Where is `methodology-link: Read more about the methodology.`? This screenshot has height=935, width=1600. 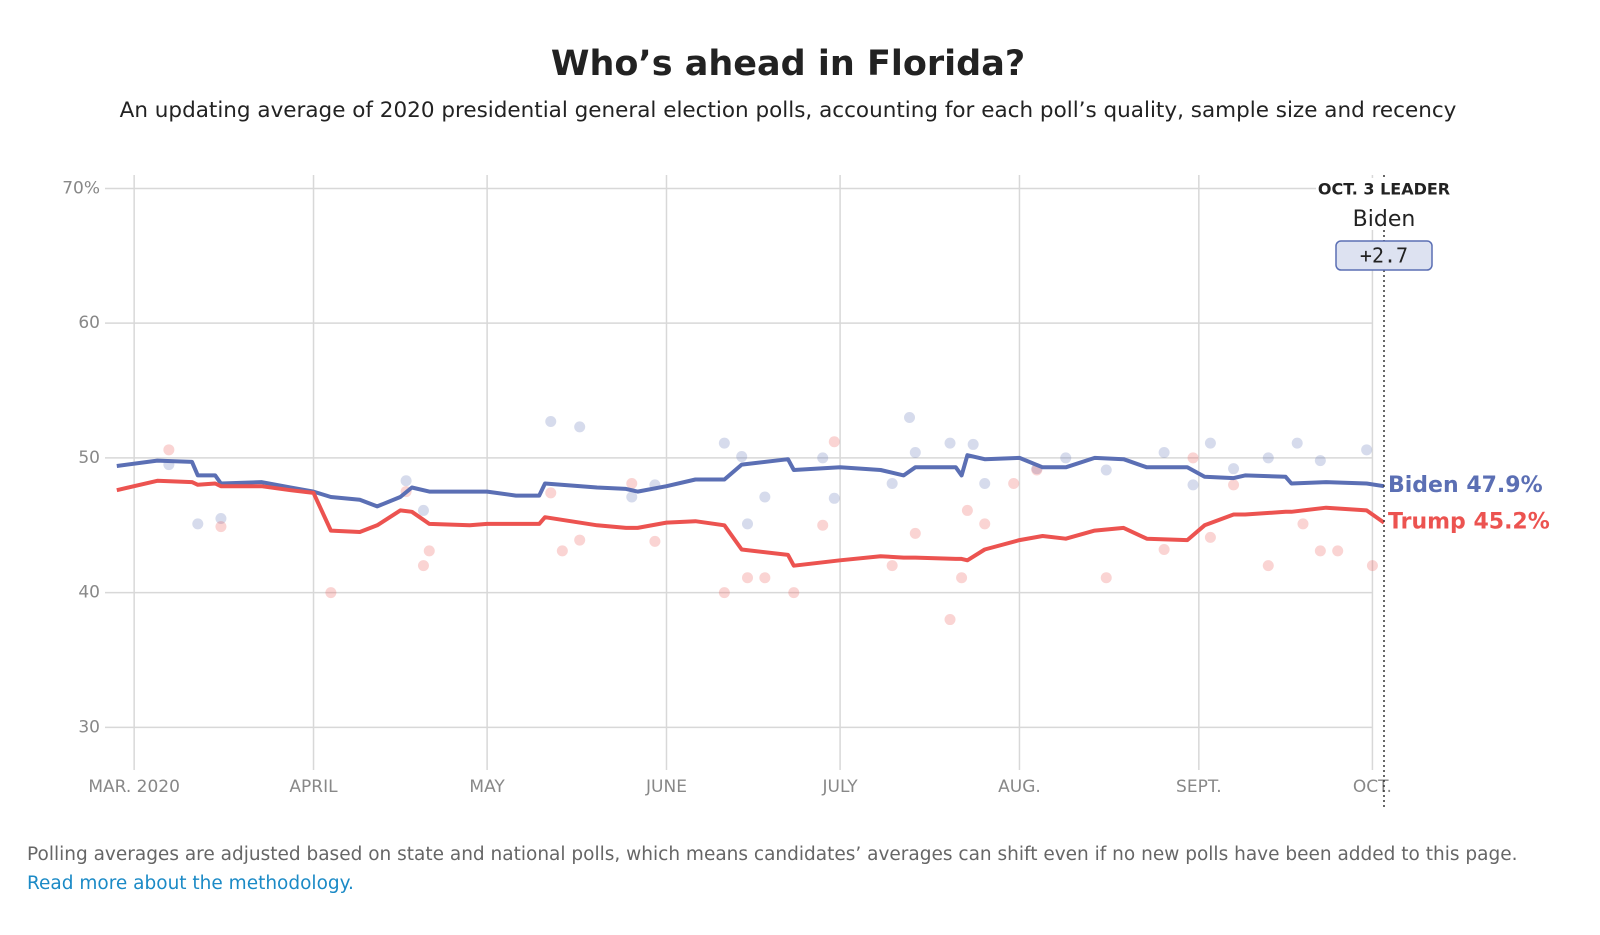
methodology-link: Read more about the methodology. is located at coordinates (190, 883).